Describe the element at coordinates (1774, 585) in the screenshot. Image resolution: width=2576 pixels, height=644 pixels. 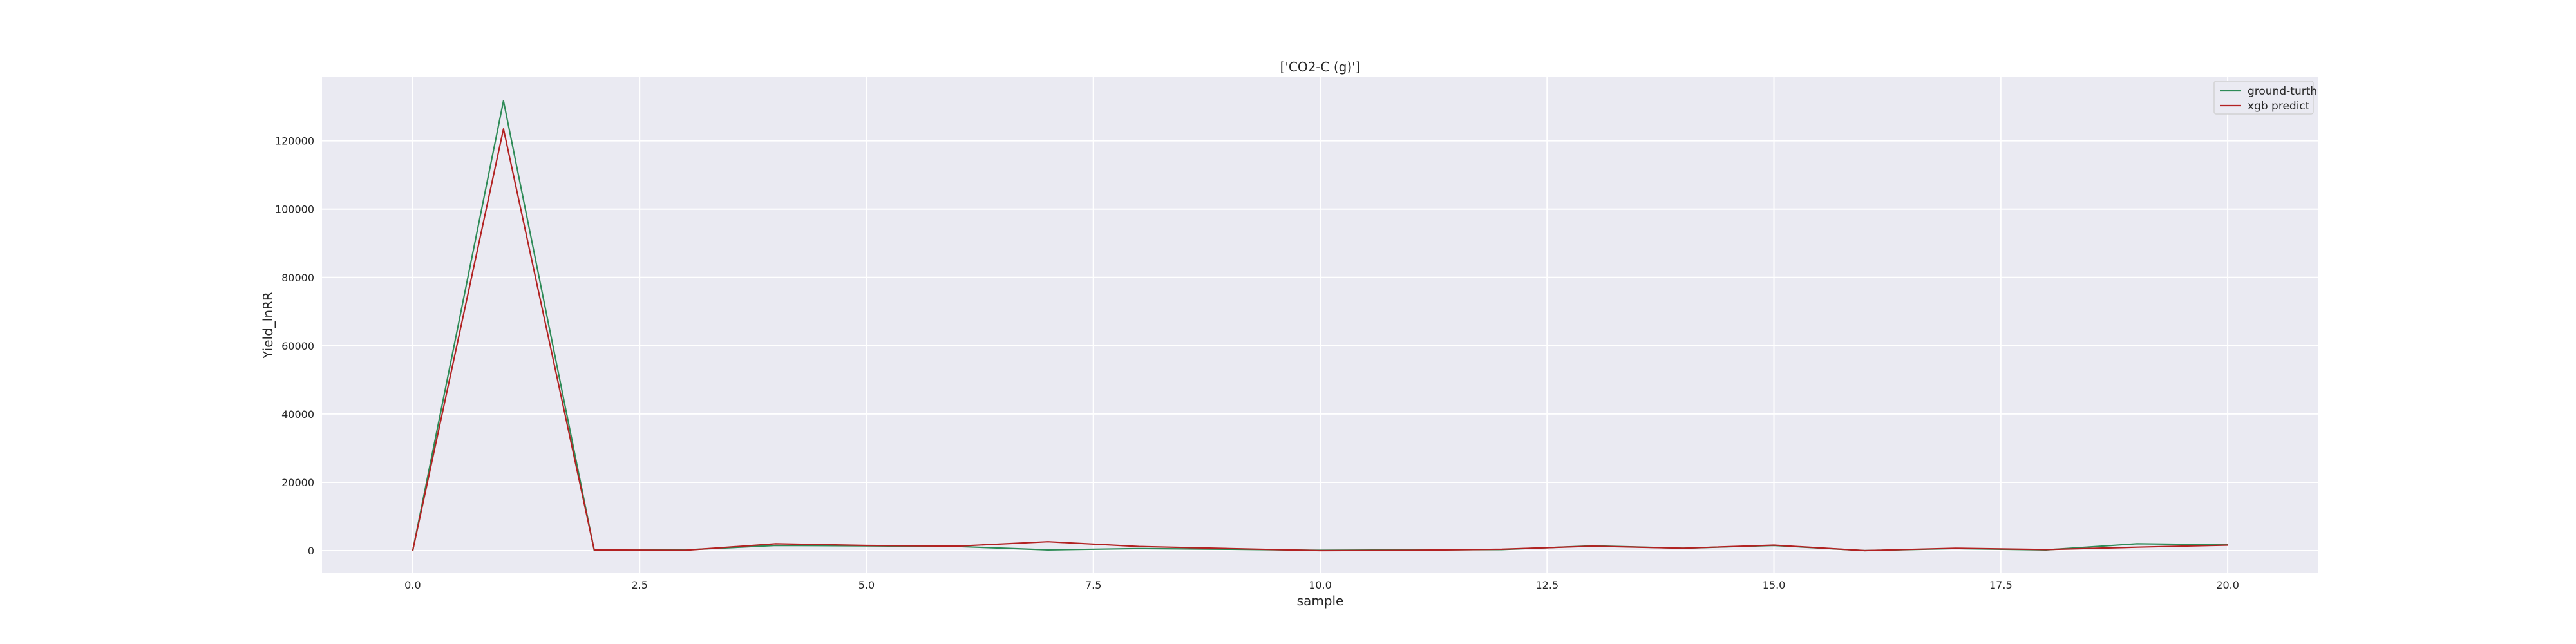
I see `x-tick-label: 15.0` at that location.